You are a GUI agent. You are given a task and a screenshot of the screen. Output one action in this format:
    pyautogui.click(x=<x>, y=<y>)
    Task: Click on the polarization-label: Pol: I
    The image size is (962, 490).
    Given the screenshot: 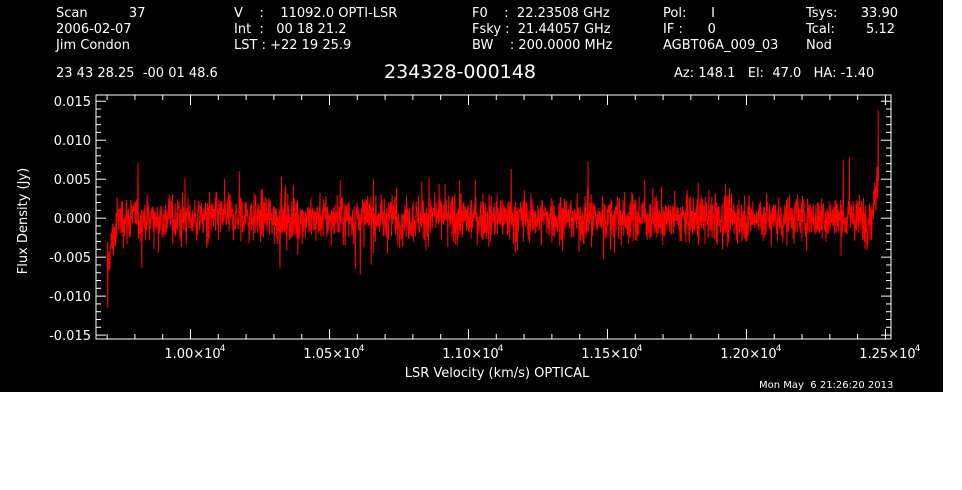 What is the action you would take?
    pyautogui.click(x=689, y=13)
    